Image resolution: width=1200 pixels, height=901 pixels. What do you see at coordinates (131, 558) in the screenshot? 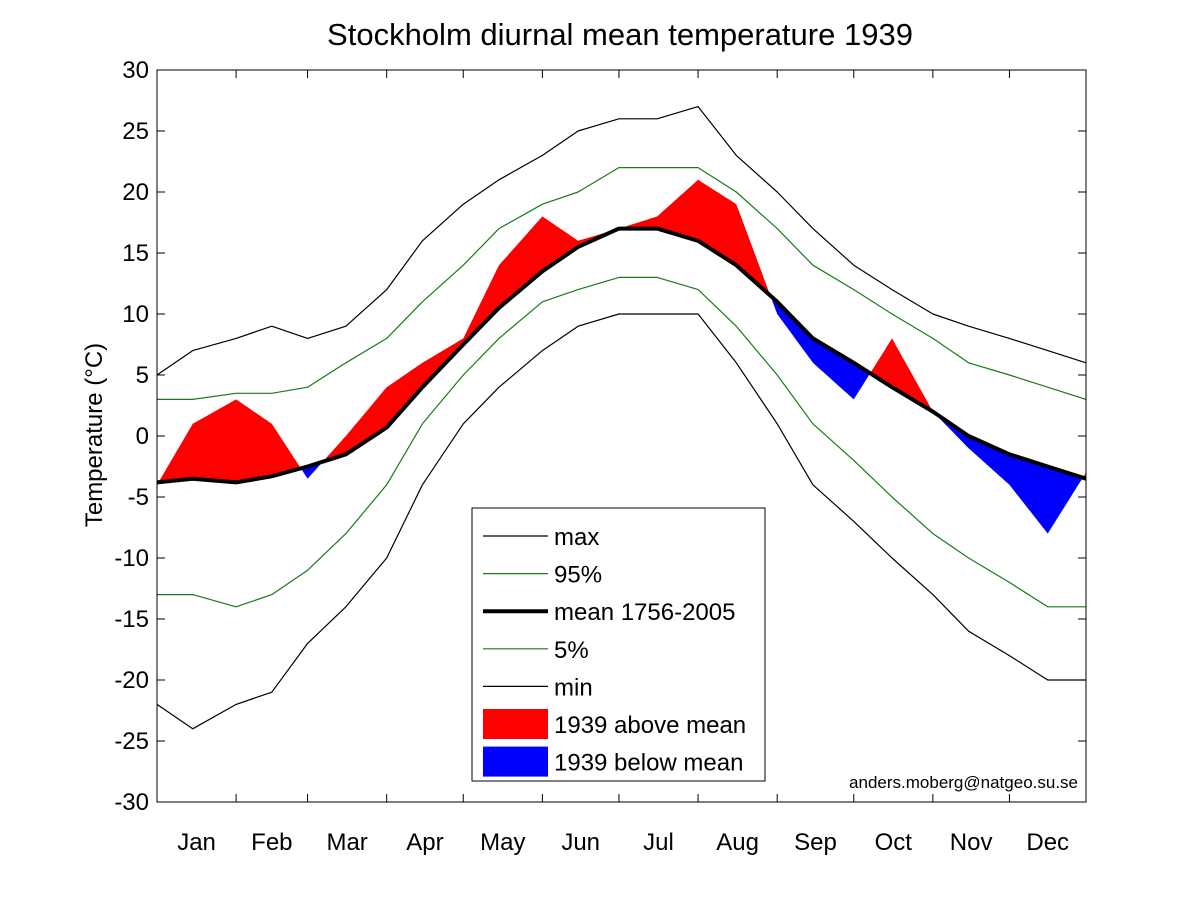
I see `y-tick-label: -10` at bounding box center [131, 558].